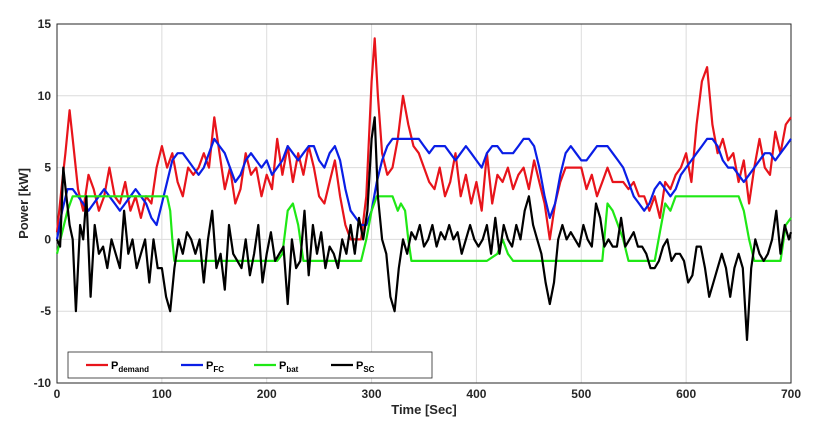 The height and width of the screenshot is (436, 816). What do you see at coordinates (372, 394) in the screenshot?
I see `x-tick-label: 300` at bounding box center [372, 394].